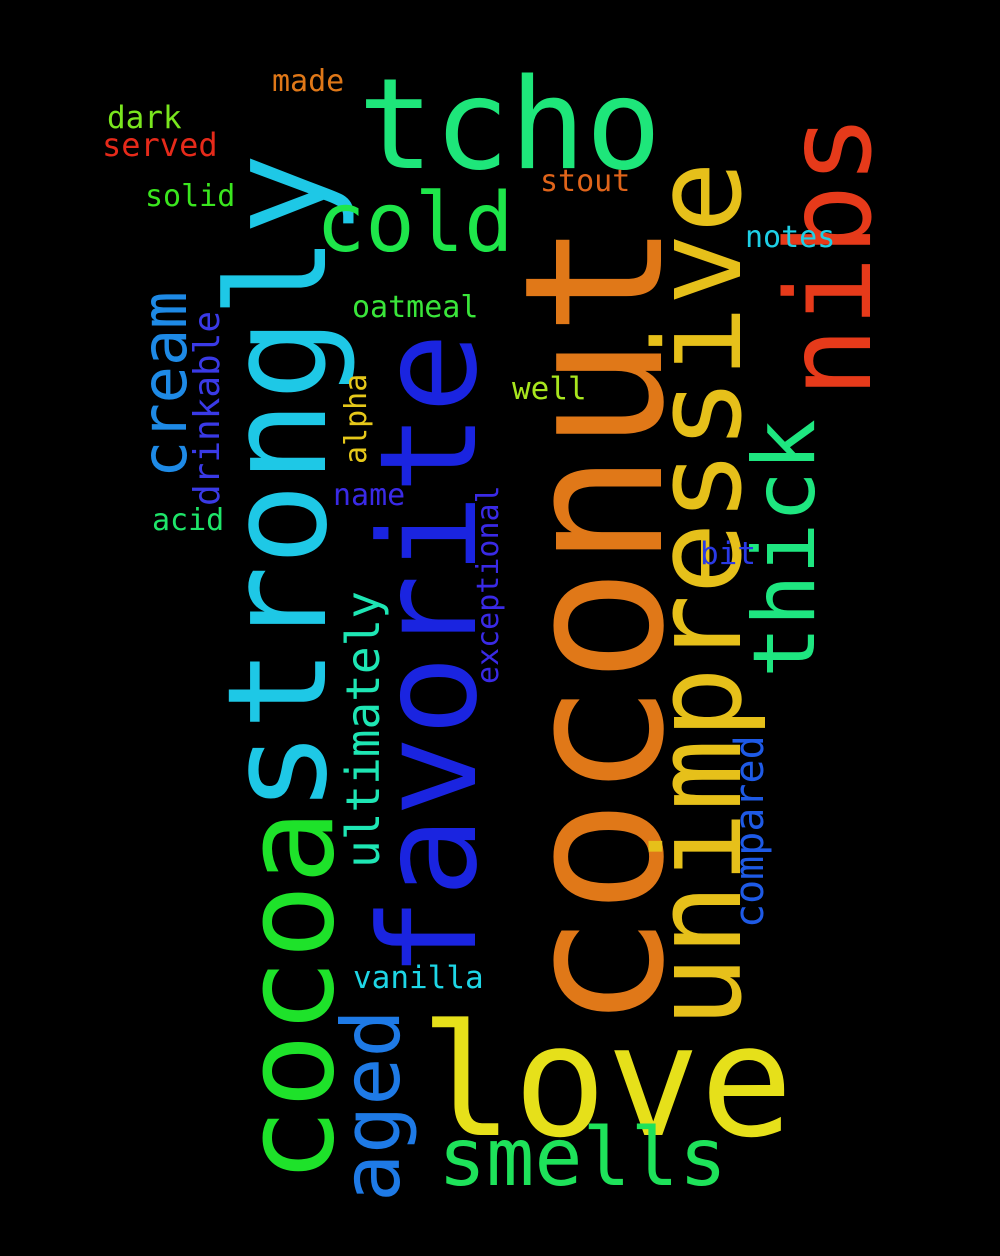 The height and width of the screenshot is (1256, 1000). I want to click on word-vanilla: vanilla, so click(418, 978).